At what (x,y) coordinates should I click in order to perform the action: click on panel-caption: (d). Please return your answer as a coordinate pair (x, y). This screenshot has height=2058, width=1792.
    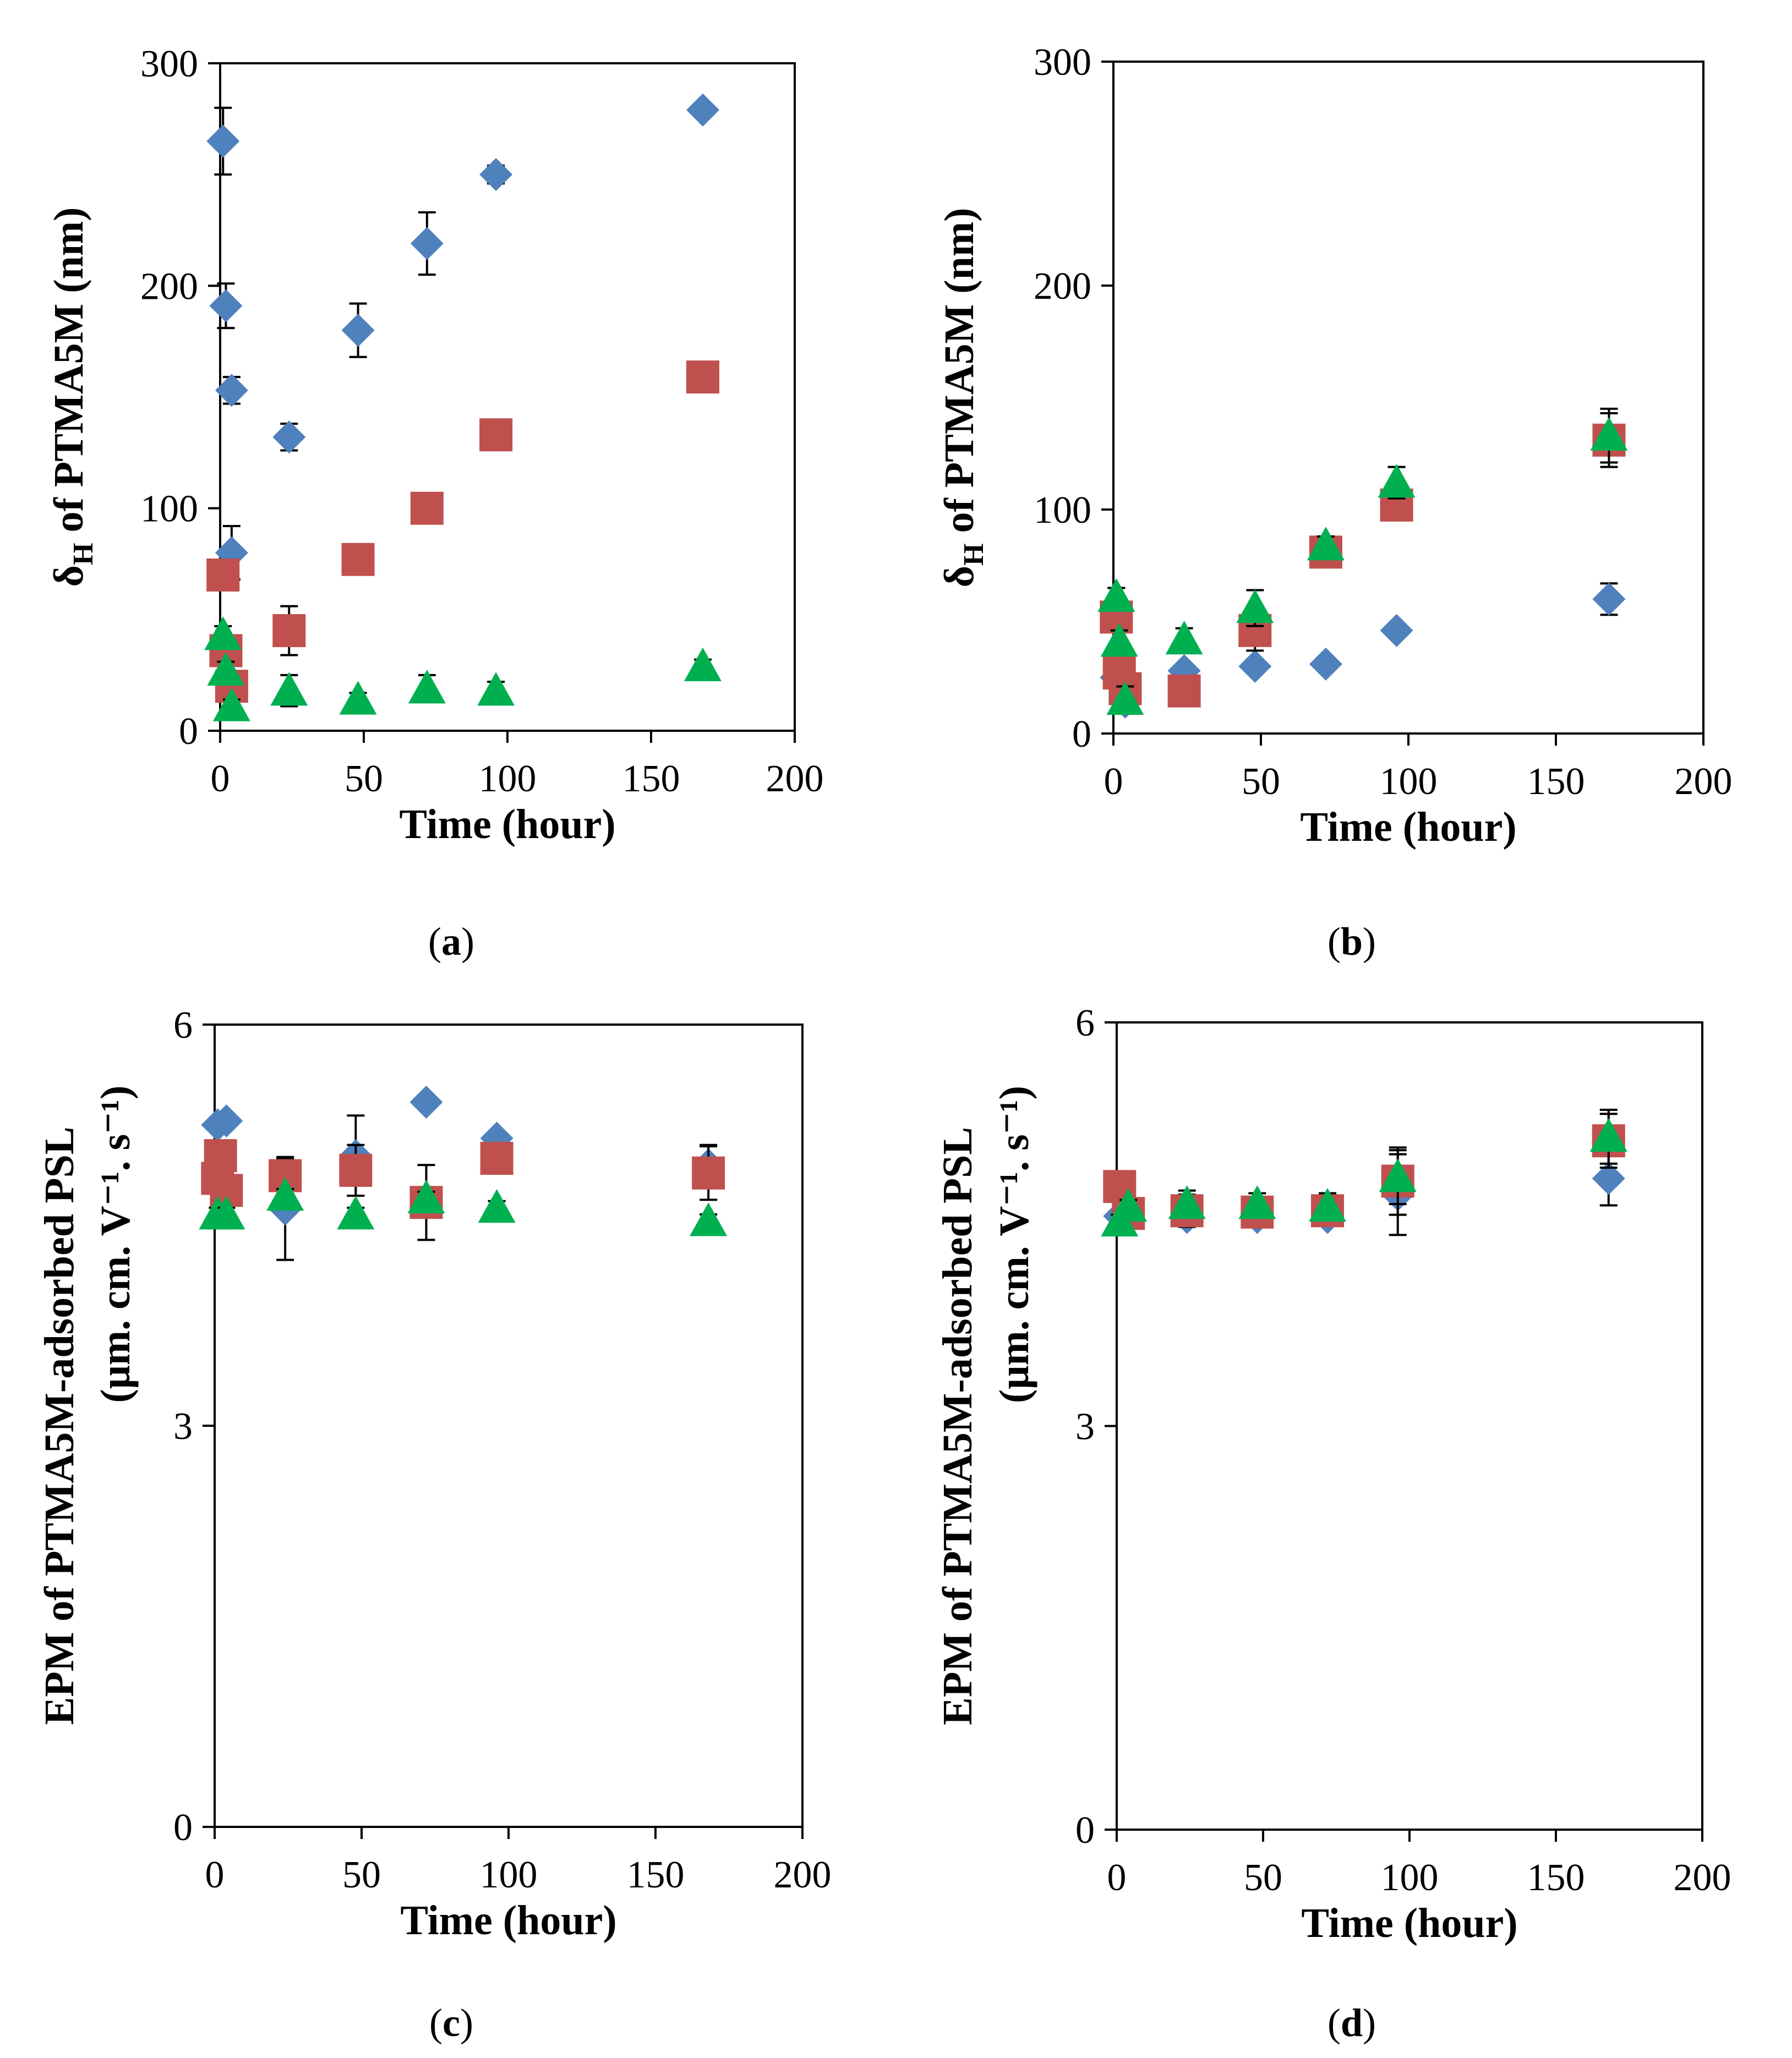
    Looking at the image, I should click on (1351, 2023).